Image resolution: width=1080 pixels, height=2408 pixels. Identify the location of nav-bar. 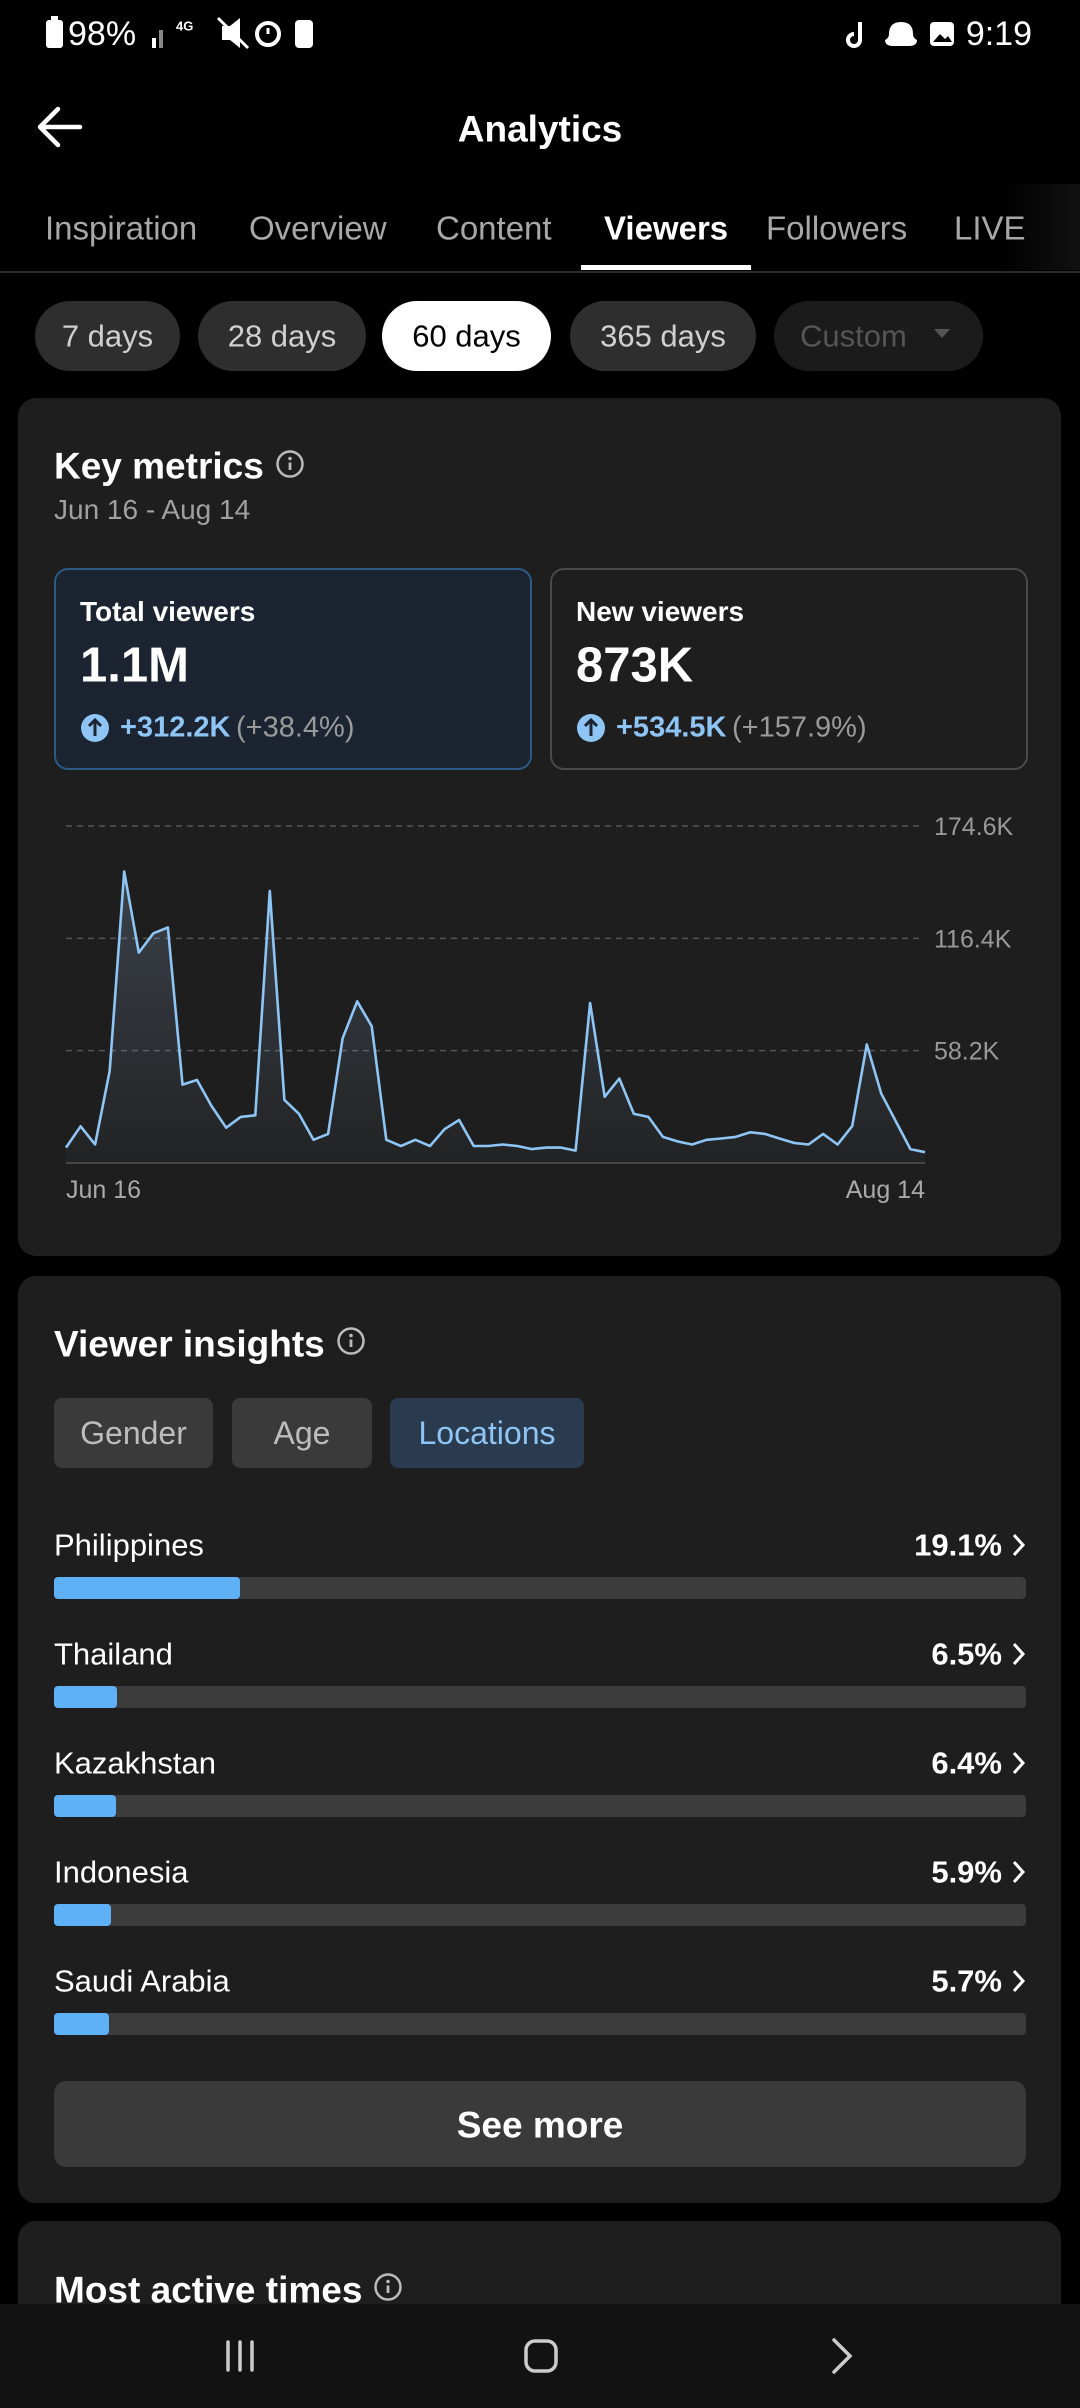
(540, 2356).